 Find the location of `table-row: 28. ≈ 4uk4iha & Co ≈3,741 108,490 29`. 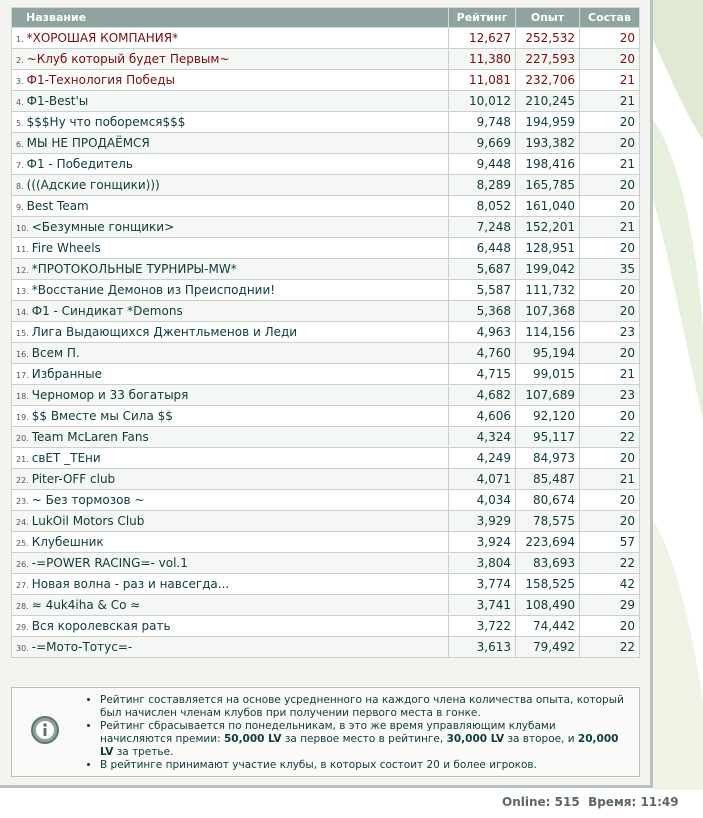

table-row: 28. ≈ 4uk4iha & Co ≈3,741 108,490 29 is located at coordinates (325, 605).